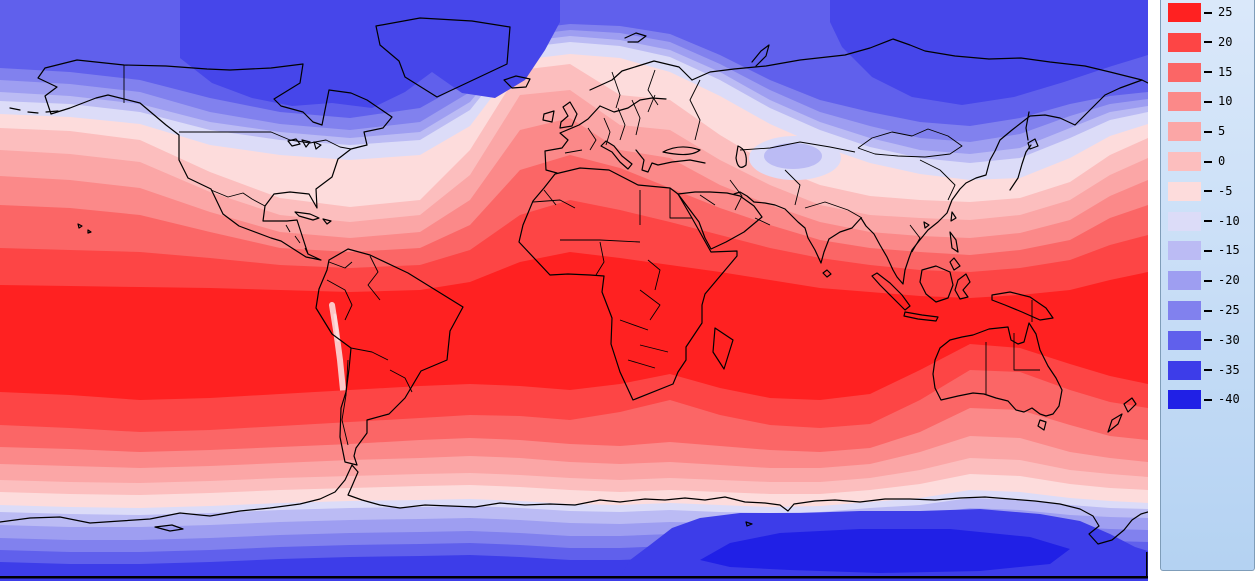  I want to click on legend-item: -5, so click(1200, 191).